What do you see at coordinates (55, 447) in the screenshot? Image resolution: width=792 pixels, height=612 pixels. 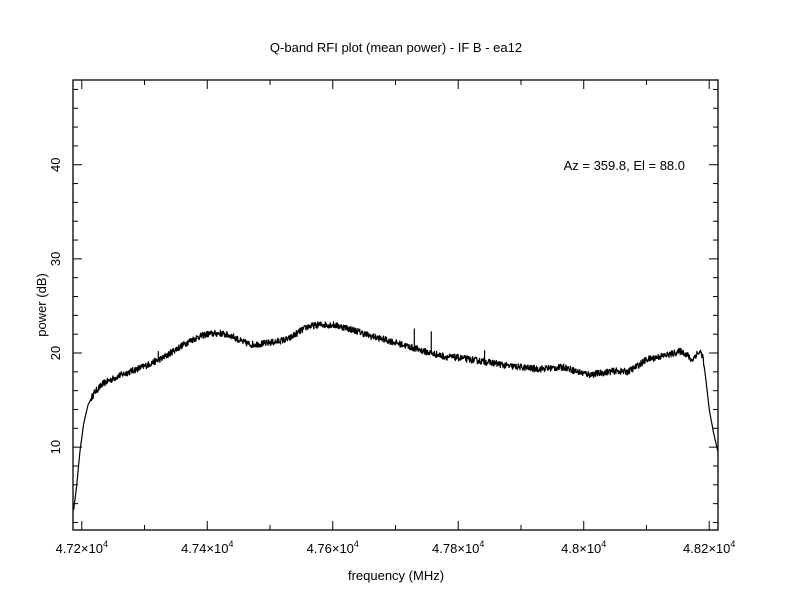 I see `y-tick-label: 10` at bounding box center [55, 447].